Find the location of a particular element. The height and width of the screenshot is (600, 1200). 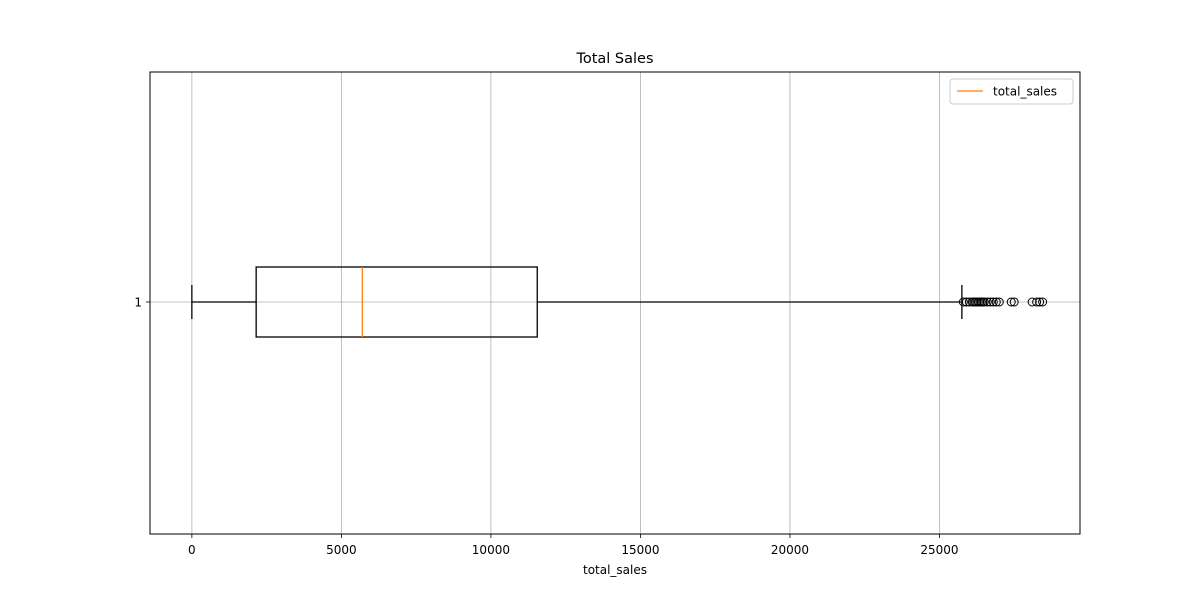

x-tick-label: 10000 is located at coordinates (491, 550).